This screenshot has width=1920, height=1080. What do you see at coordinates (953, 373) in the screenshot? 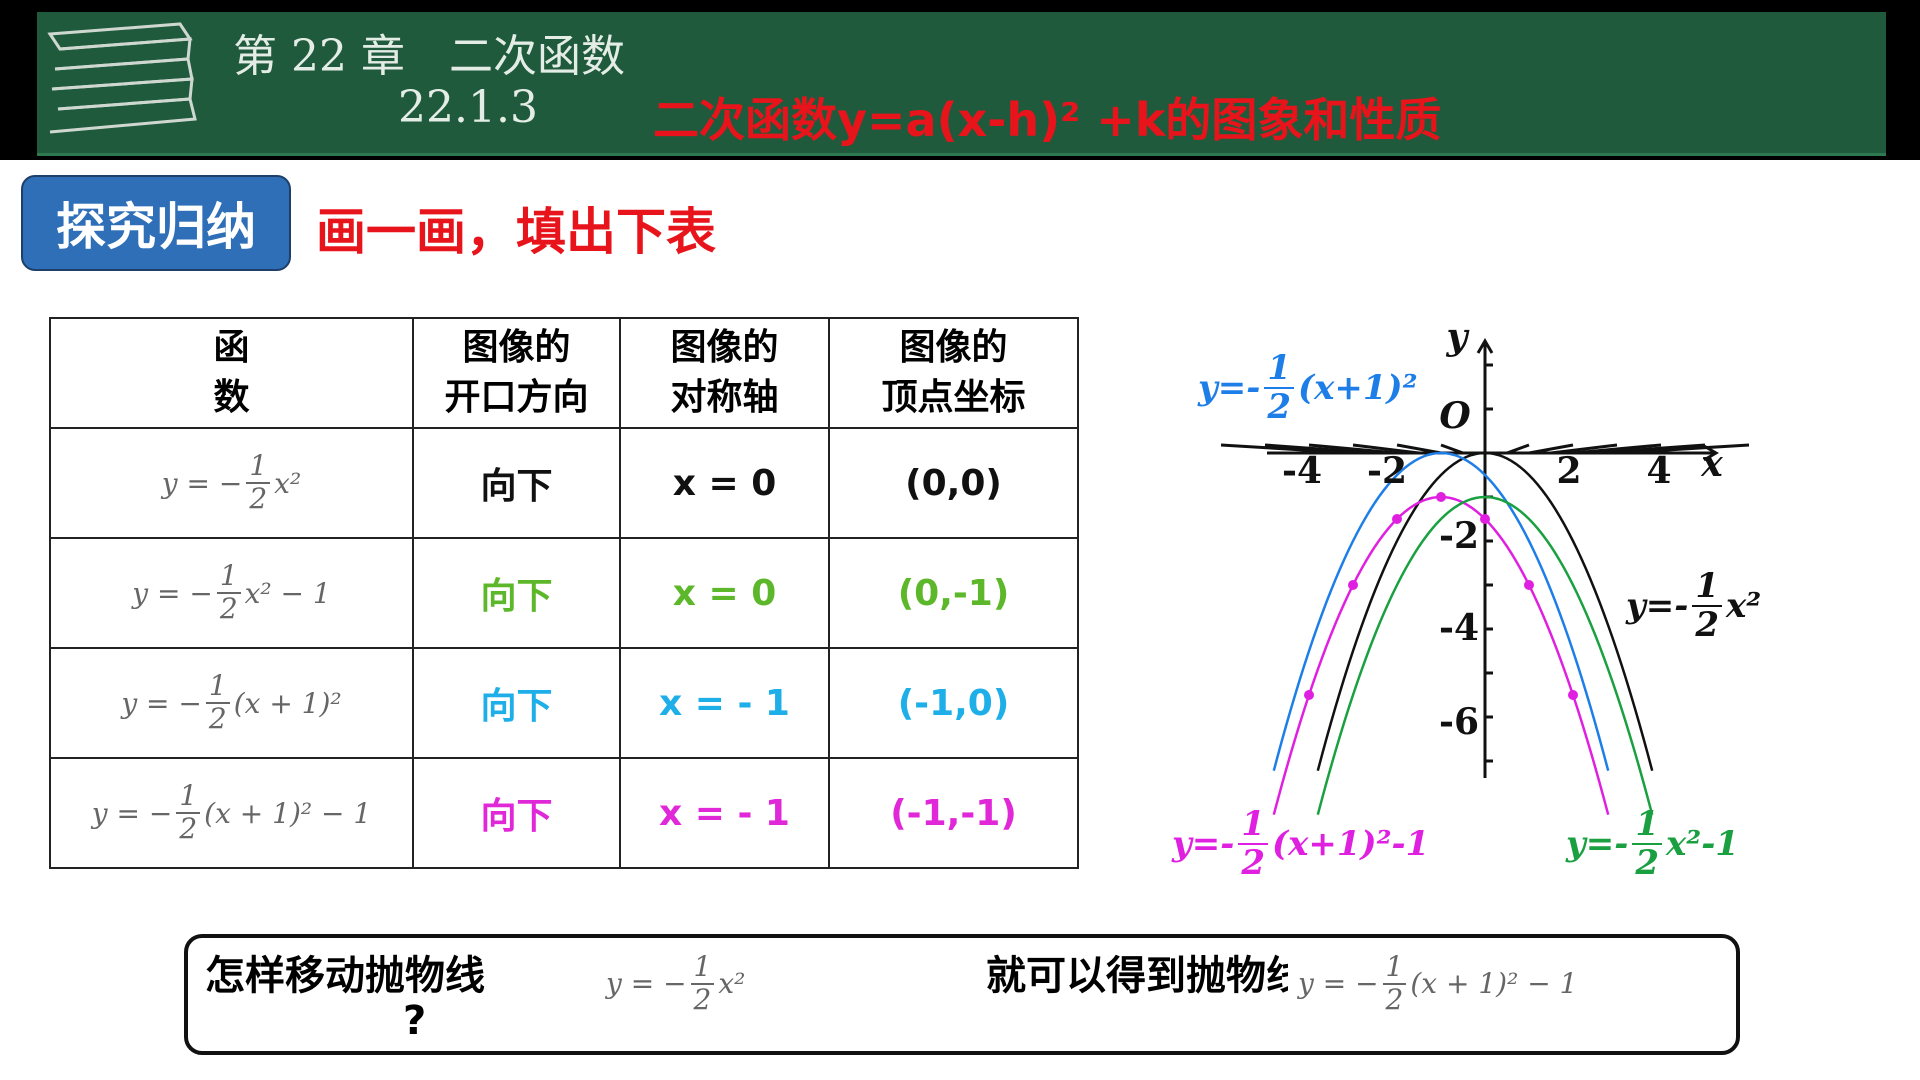
I see `header-cell: 图像的 顶点坐标` at bounding box center [953, 373].